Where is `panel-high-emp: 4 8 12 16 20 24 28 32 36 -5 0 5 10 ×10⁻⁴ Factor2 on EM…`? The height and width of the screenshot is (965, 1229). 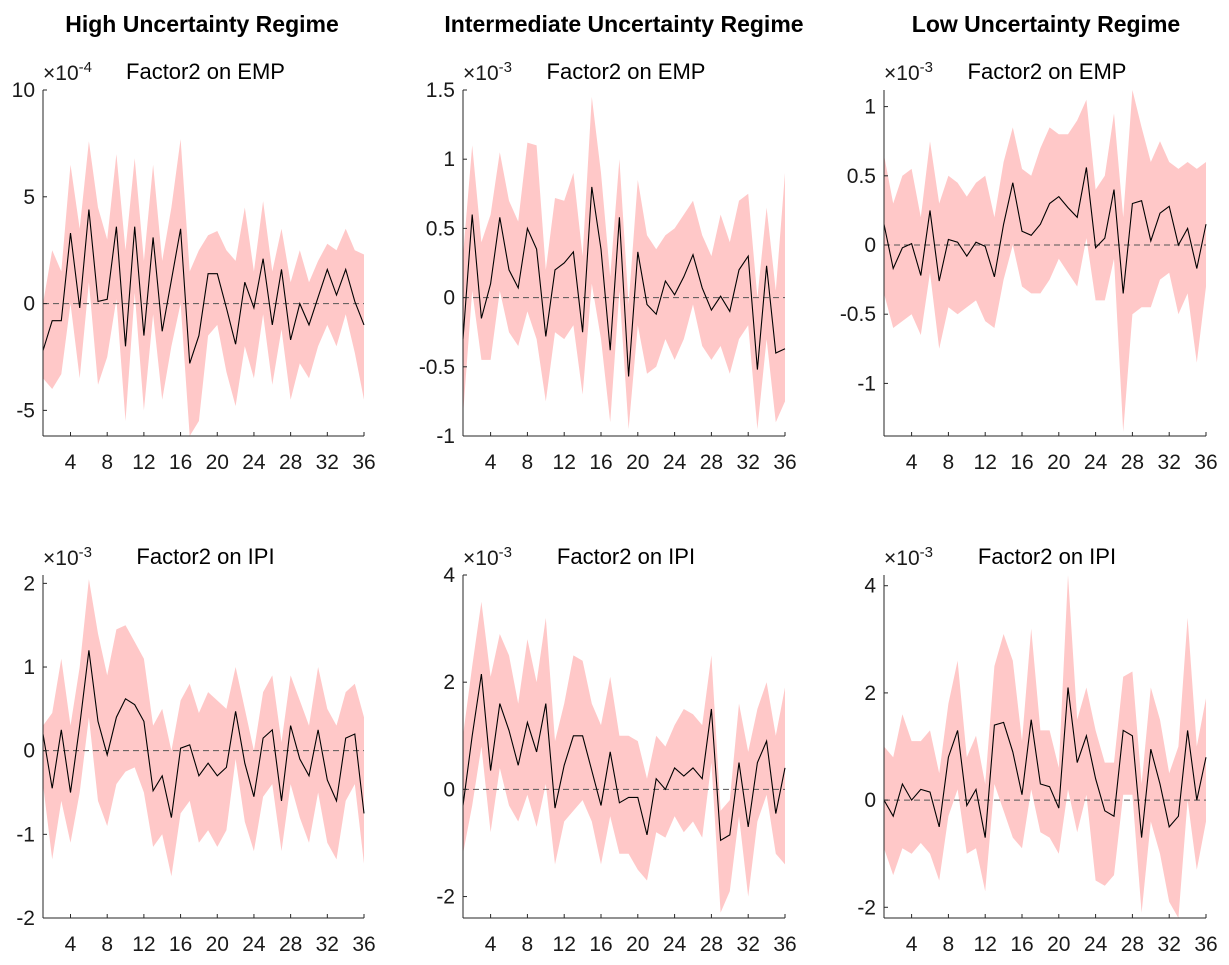
panel-high-emp: 4 8 12 16 20 24 28 32 36 -5 0 5 10 ×10⁻⁴ Factor2 on EM… is located at coordinates (194, 266).